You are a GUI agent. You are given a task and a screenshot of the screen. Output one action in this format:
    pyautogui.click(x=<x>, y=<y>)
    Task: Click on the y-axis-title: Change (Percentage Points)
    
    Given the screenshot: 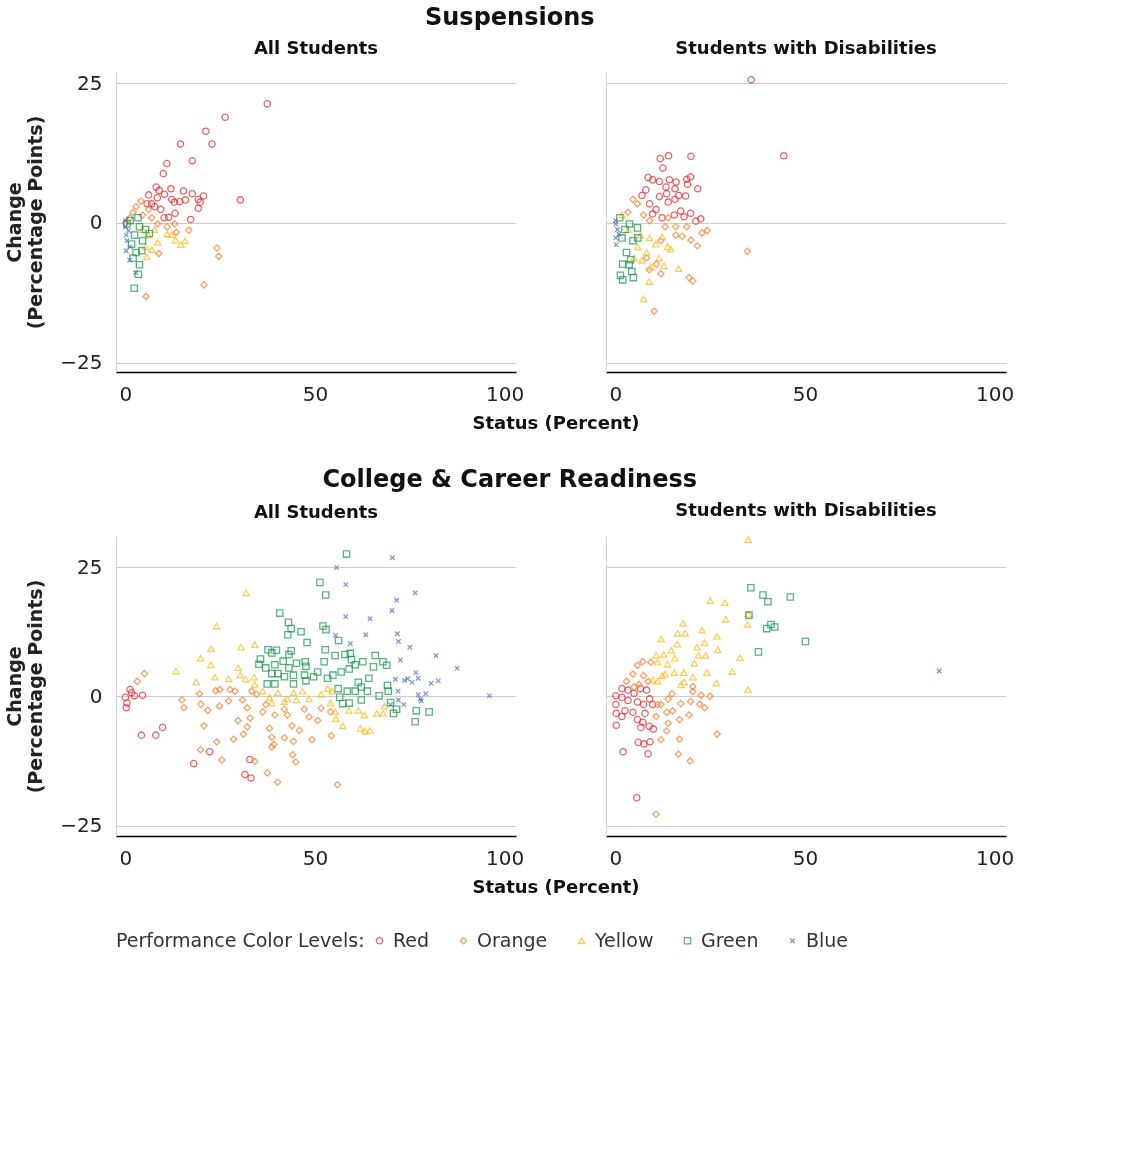 What is the action you would take?
    pyautogui.click(x=25, y=222)
    